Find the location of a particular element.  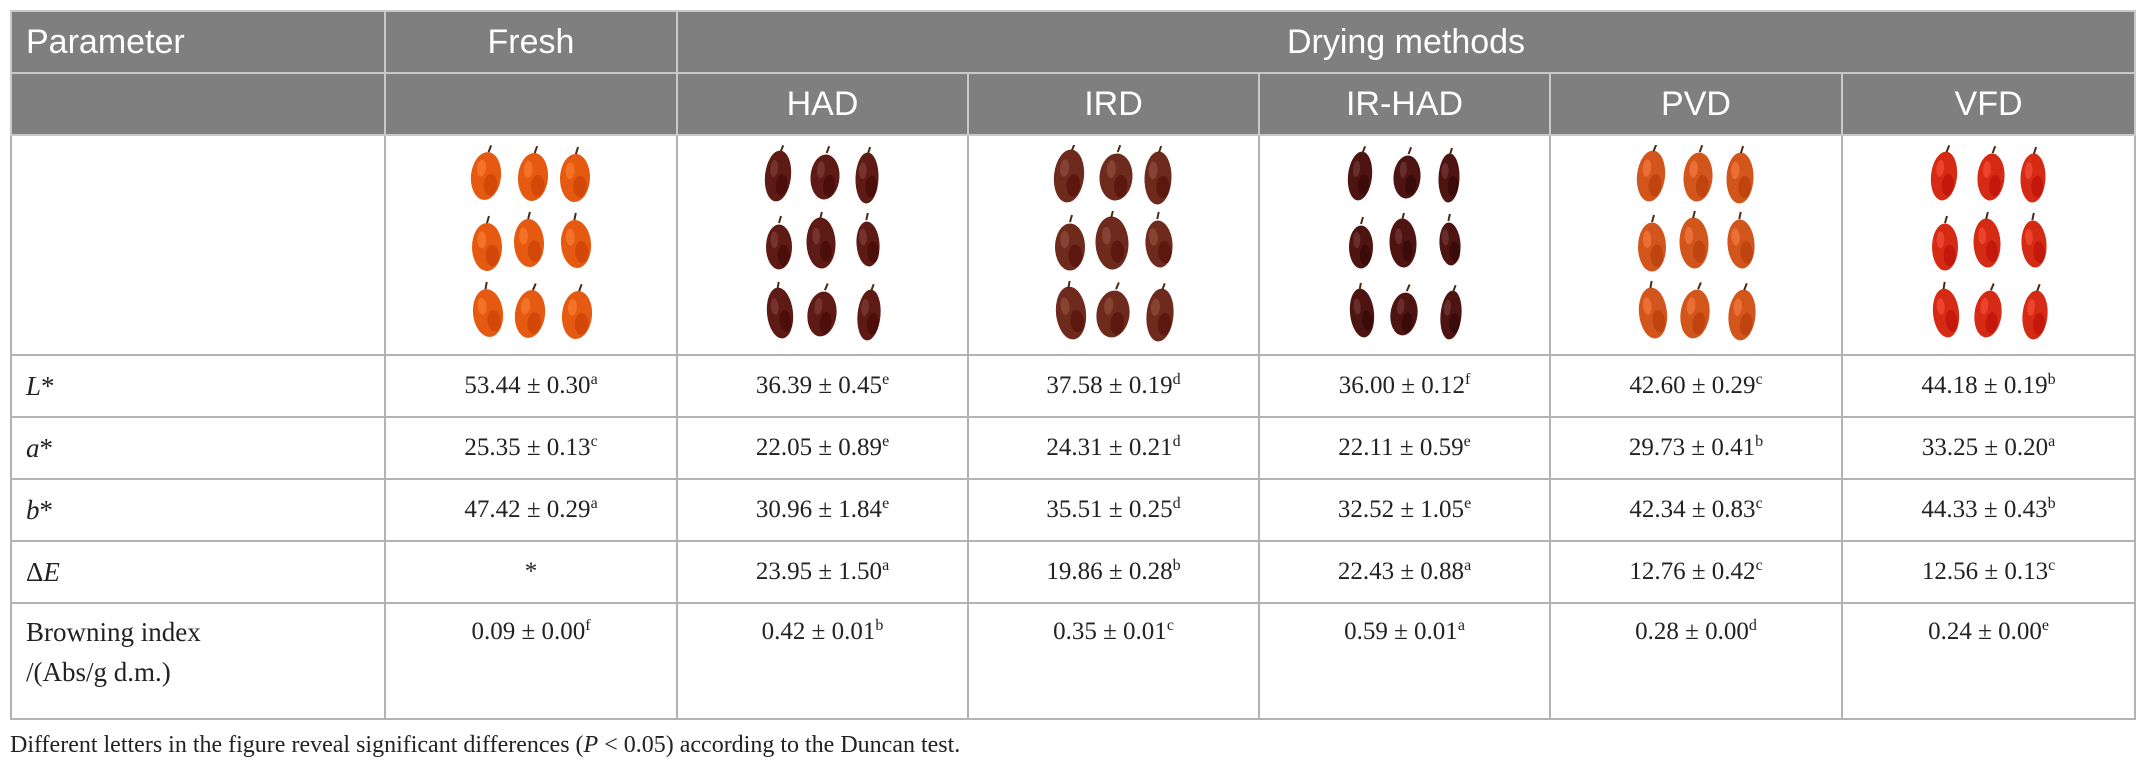

fresh-sample-image is located at coordinates (531, 245).